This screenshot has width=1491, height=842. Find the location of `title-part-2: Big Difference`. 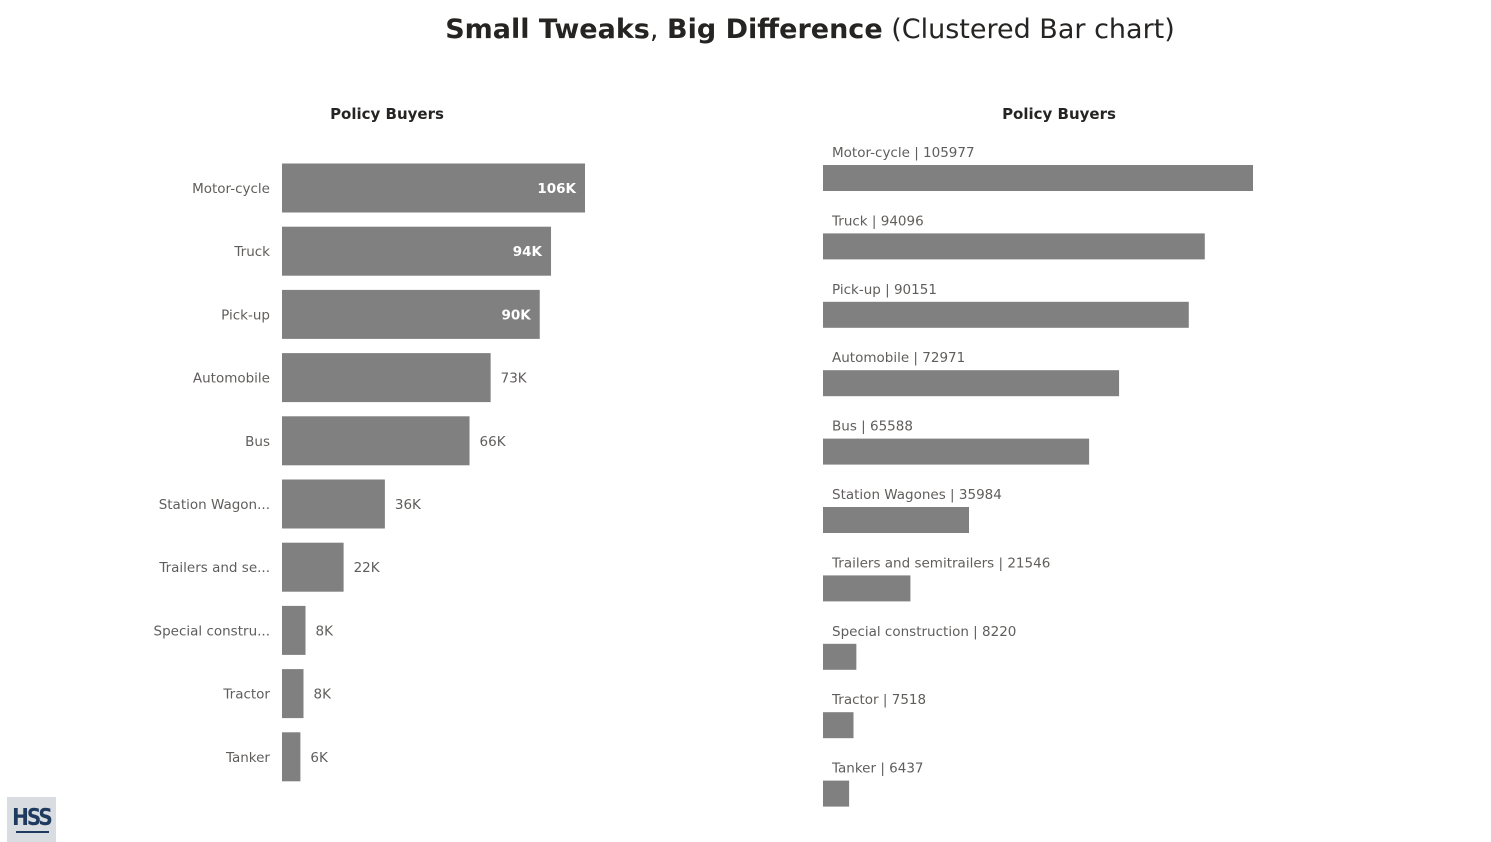

title-part-2: Big Difference is located at coordinates (775, 29).